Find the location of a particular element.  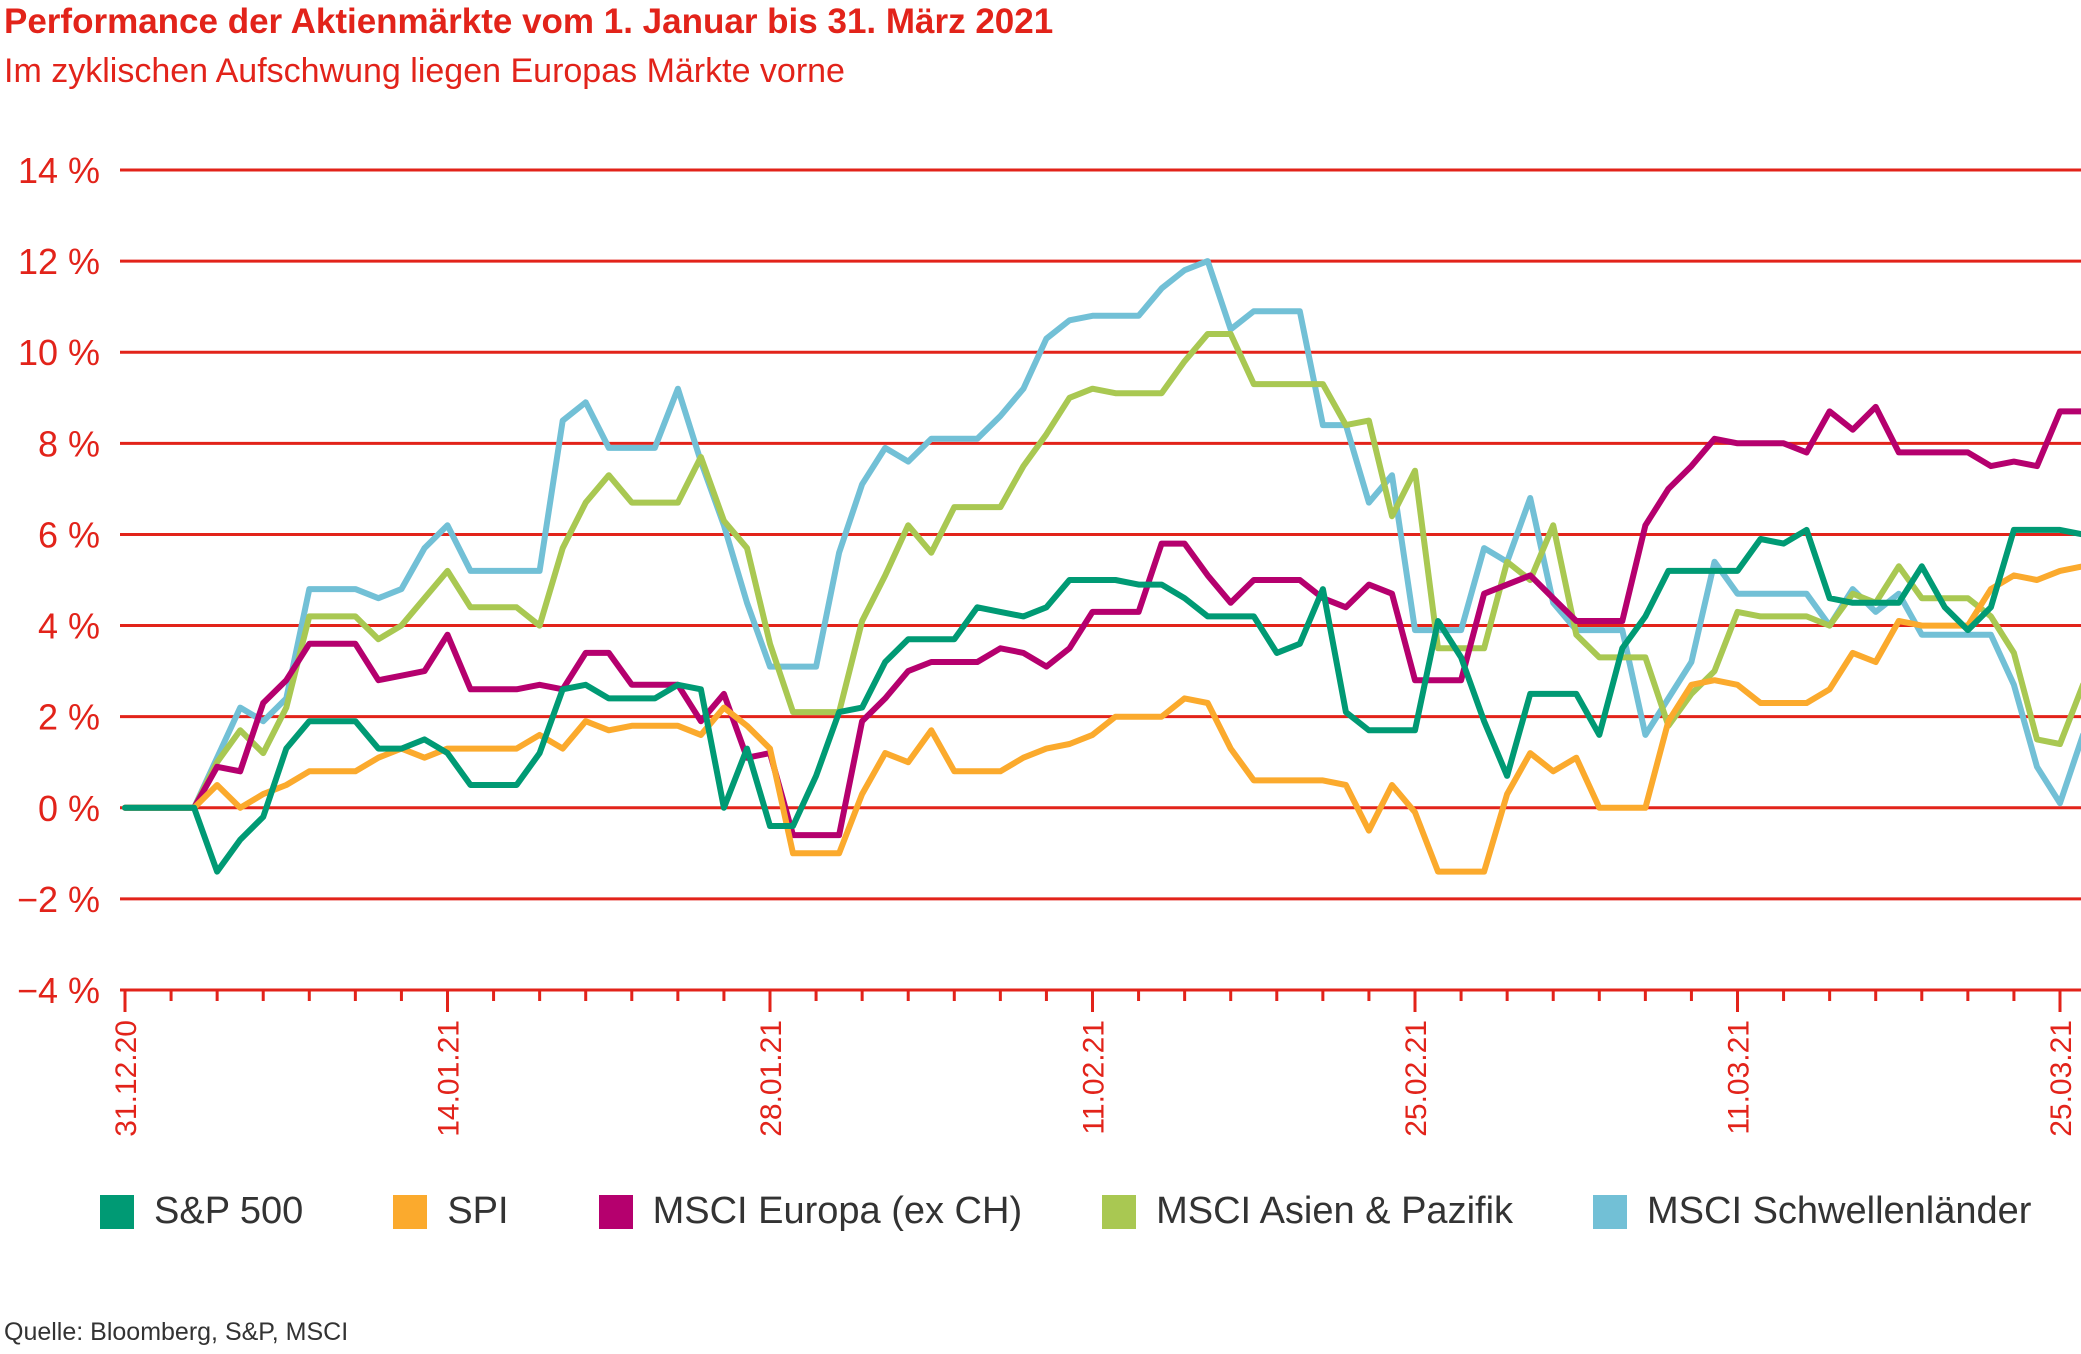

legend-item-spi: SPI is located at coordinates (451, 1211).